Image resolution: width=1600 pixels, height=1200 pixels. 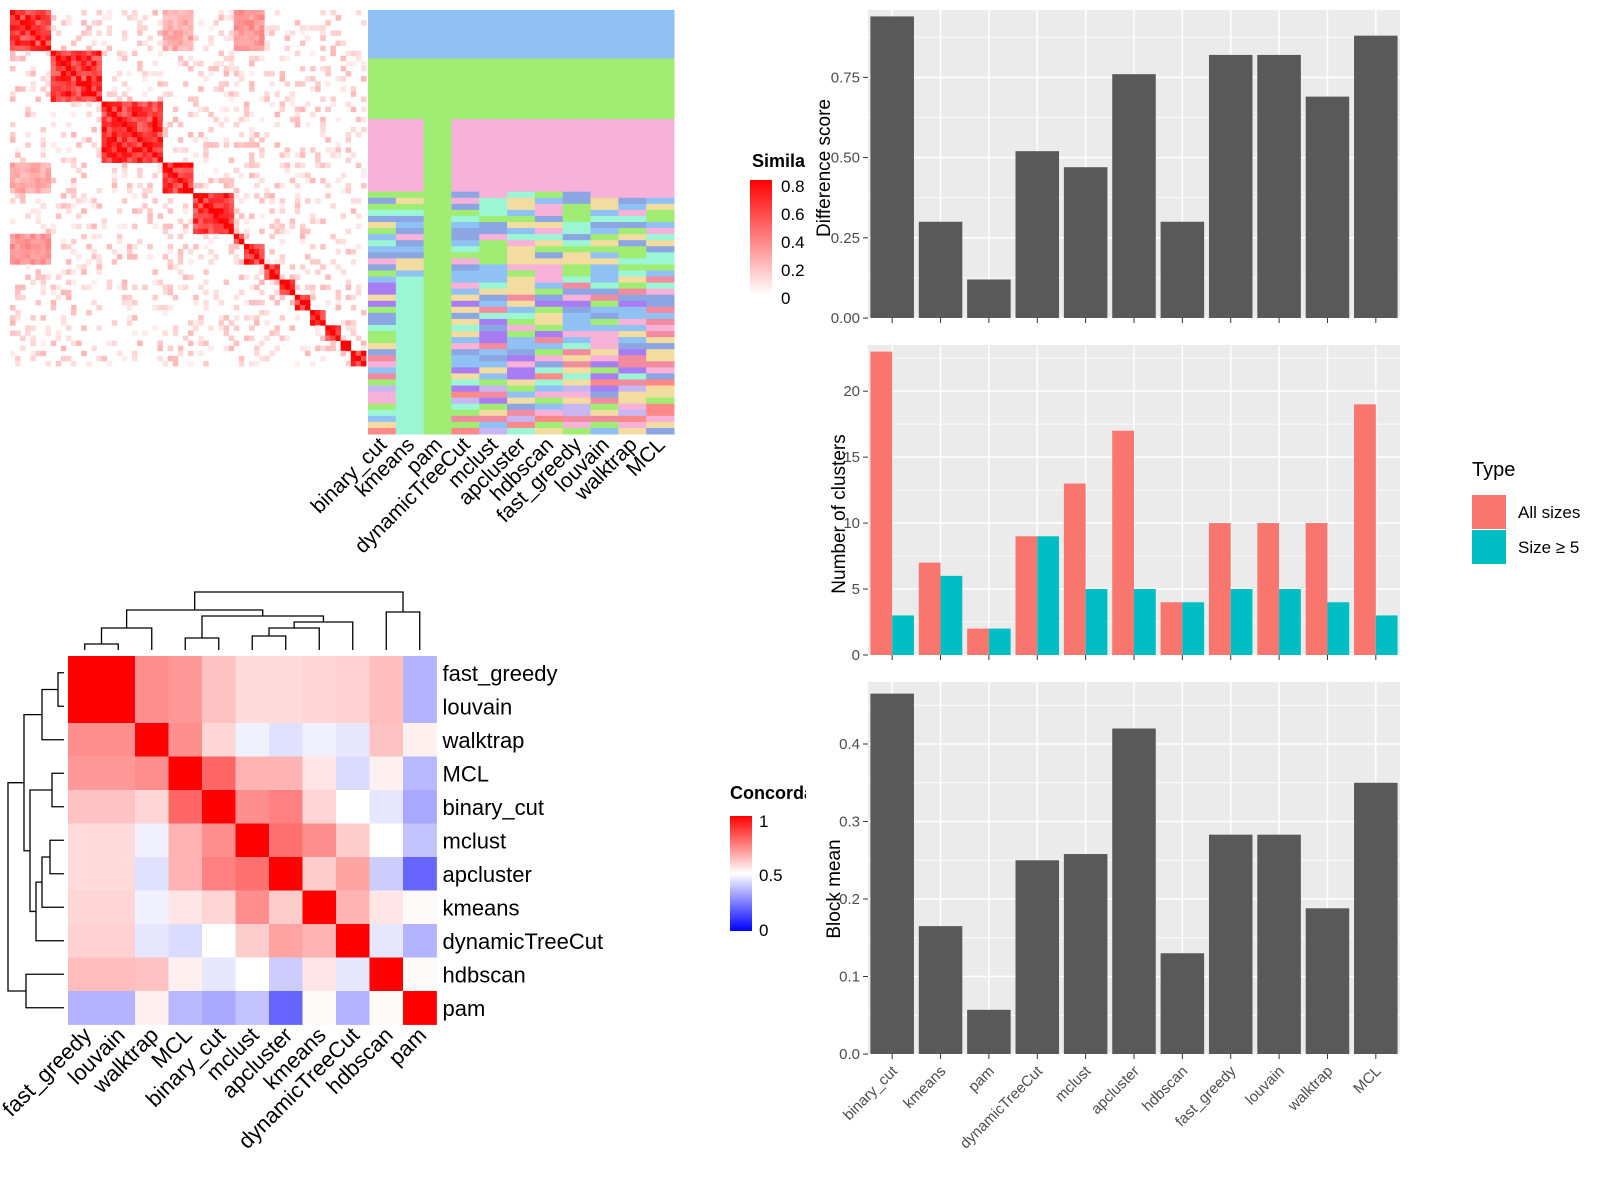 What do you see at coordinates (1338, 628) in the screenshot?
I see `bar-size-ge5` at bounding box center [1338, 628].